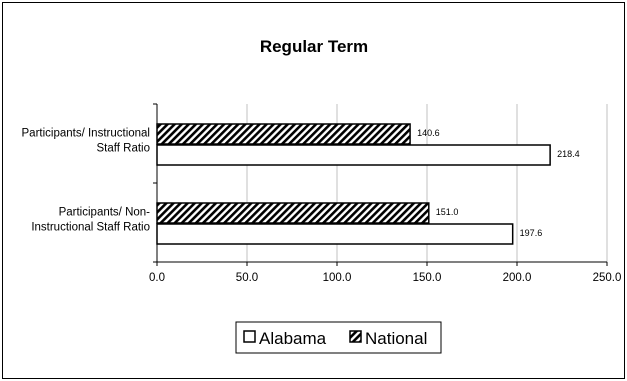 The image size is (627, 381). I want to click on legend-box, so click(338, 337).